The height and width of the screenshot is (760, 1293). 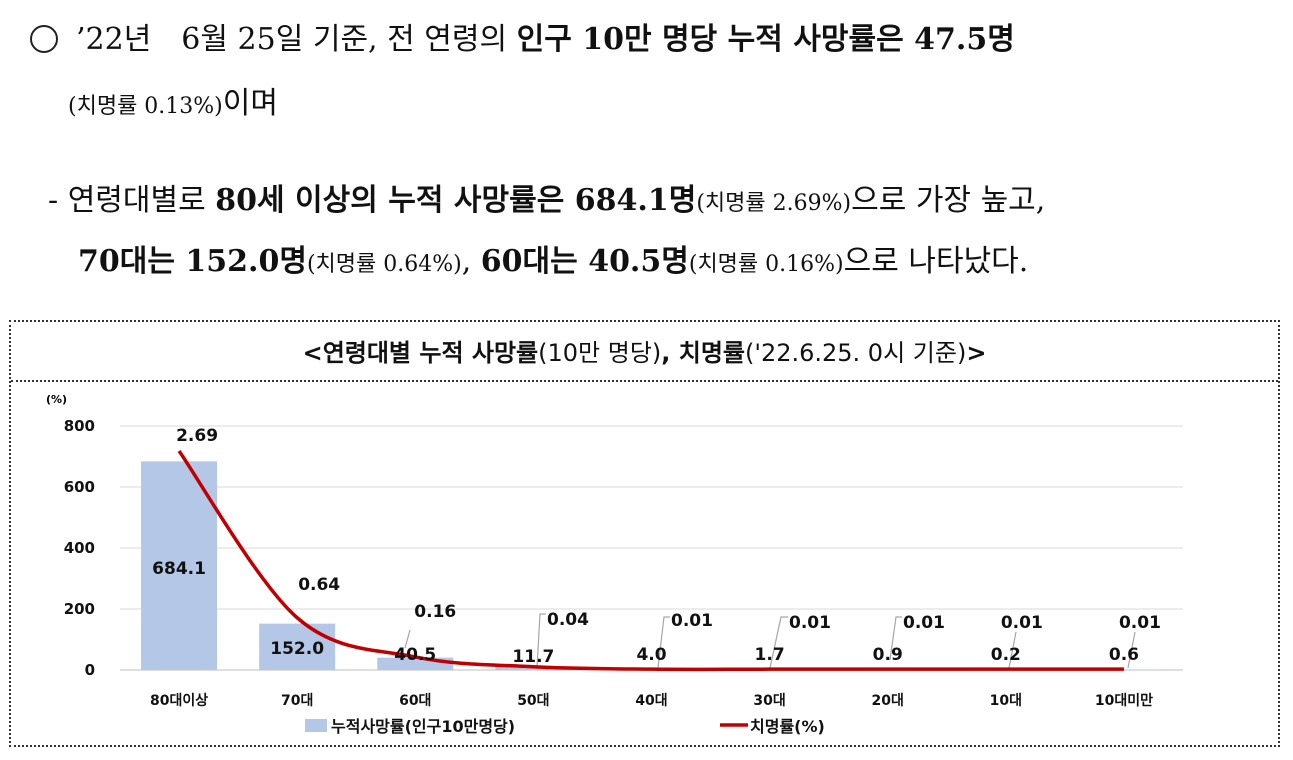 I want to click on circle-bullet-icon, so click(x=44, y=39).